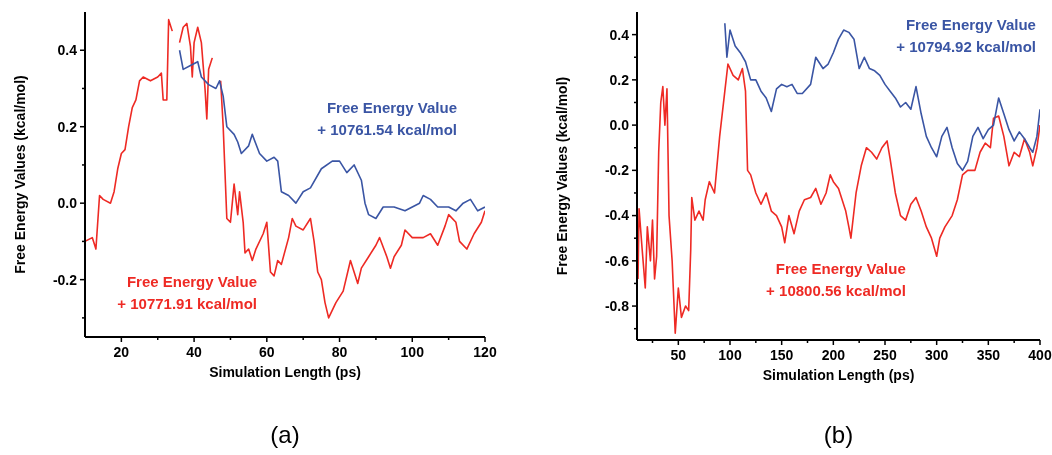 This screenshot has height=455, width=1052. Describe the element at coordinates (833, 355) in the screenshot. I see `x-tick-label: 200` at that location.